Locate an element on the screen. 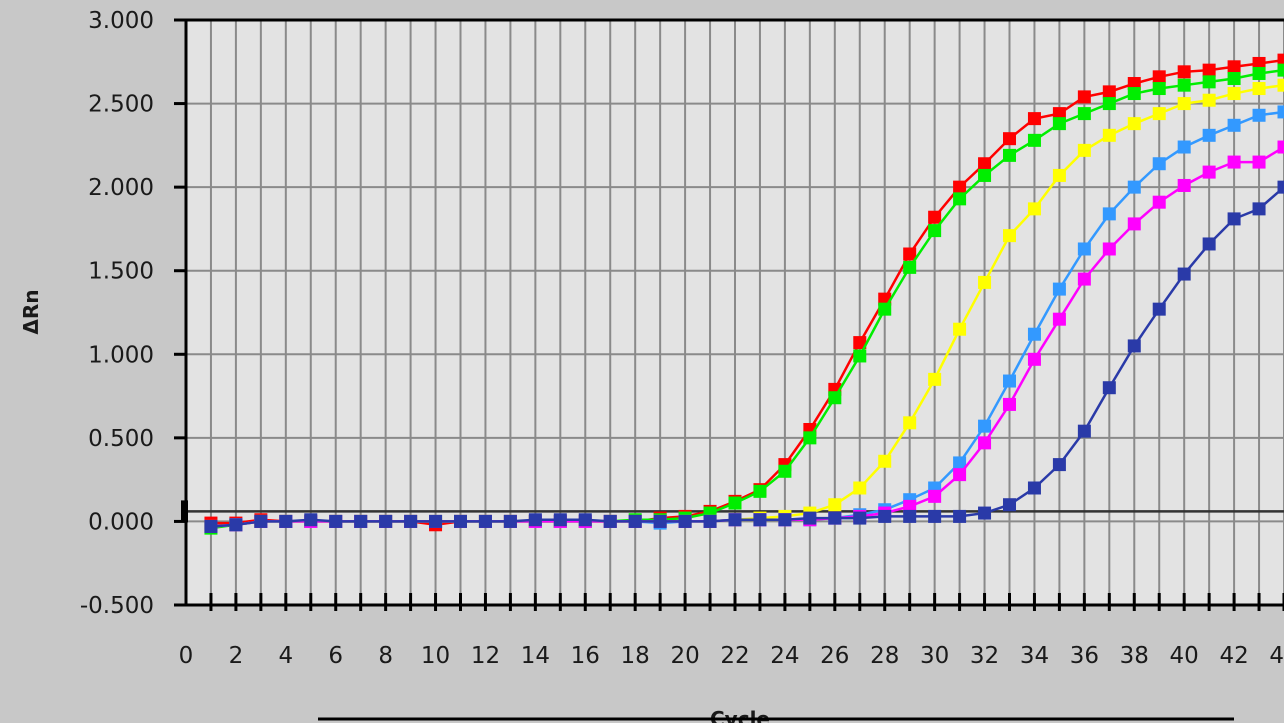 This screenshot has width=1284, height=723. x-tick-label: 6 is located at coordinates (335, 656).